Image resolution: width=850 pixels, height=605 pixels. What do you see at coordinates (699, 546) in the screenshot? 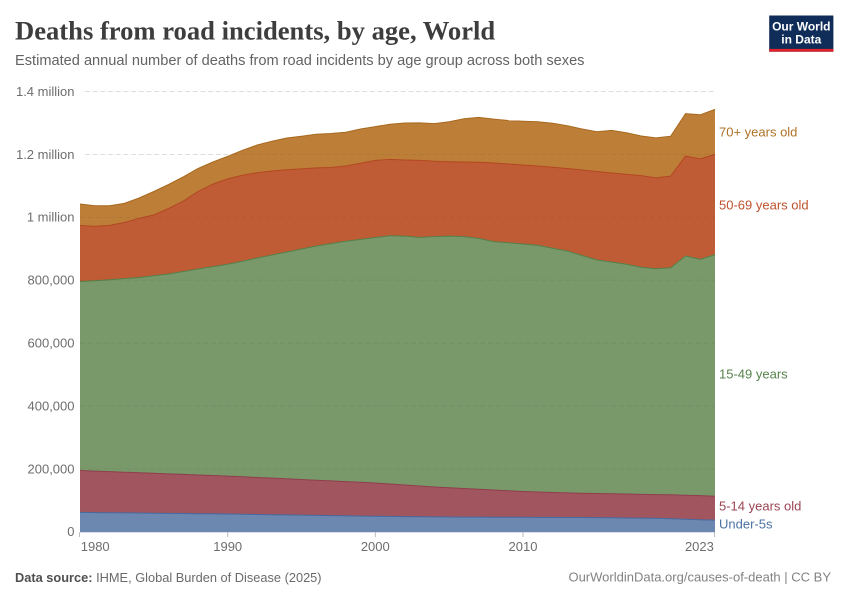
I see `svg-text: 2023` at bounding box center [699, 546].